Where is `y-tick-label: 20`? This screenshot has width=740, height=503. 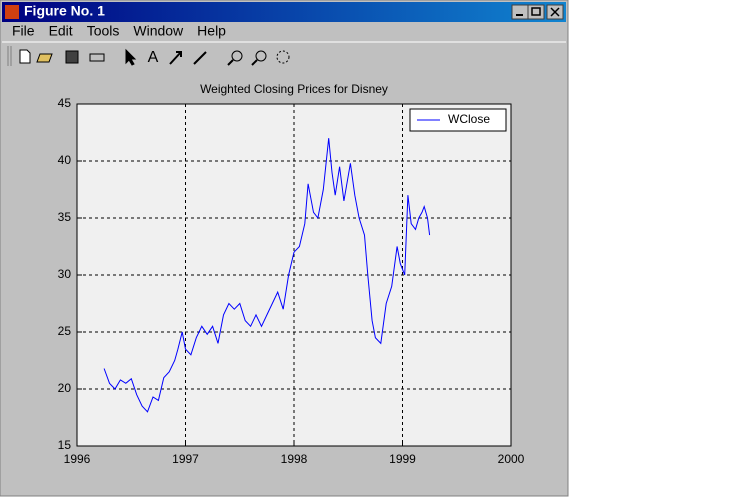
y-tick-label: 20 is located at coordinates (65, 388).